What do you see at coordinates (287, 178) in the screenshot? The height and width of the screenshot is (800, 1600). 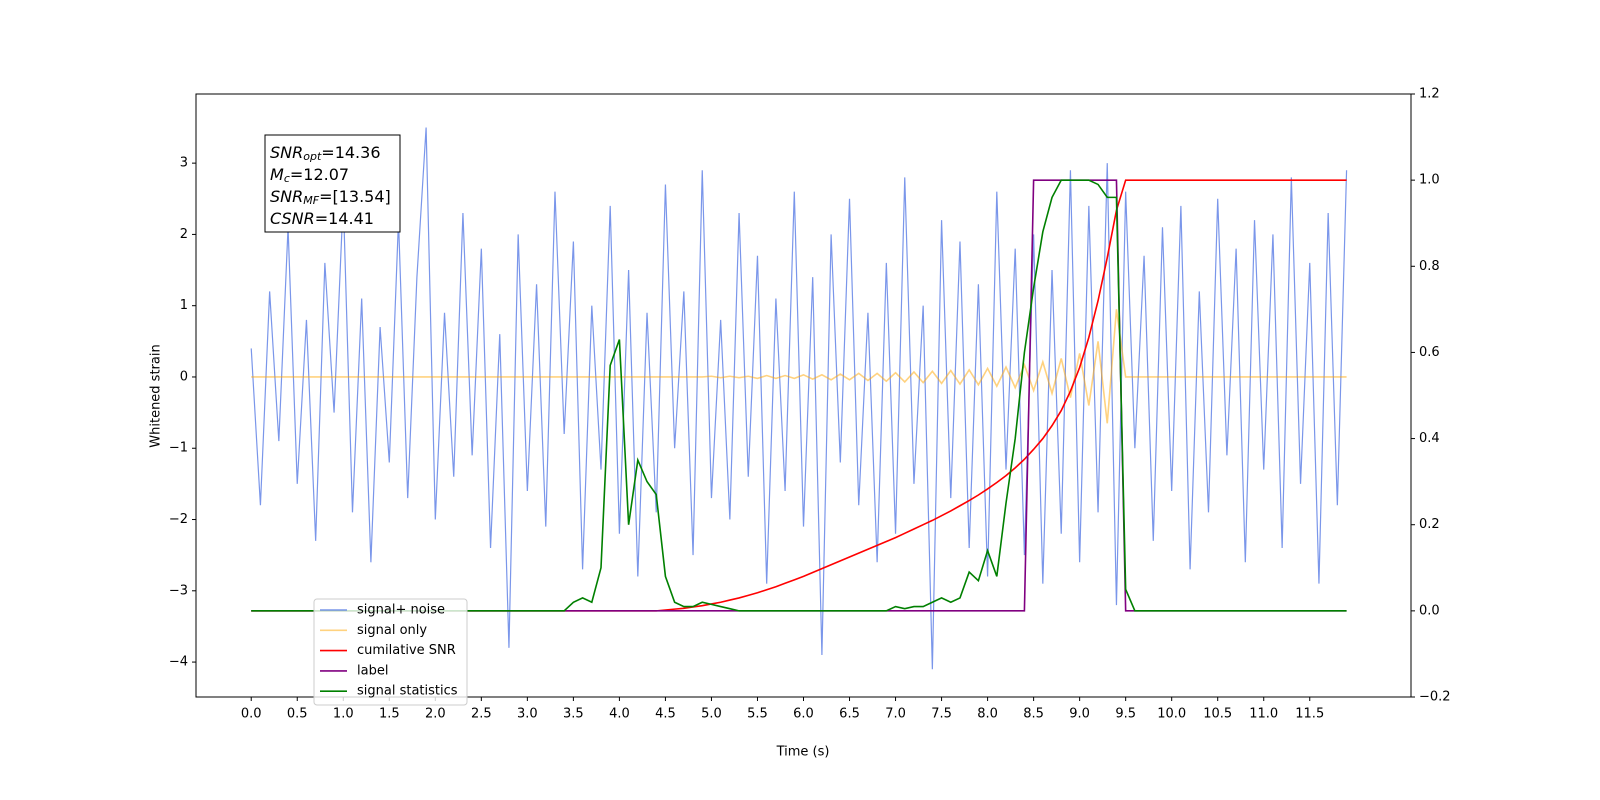 I see `annotation-sub: c` at bounding box center [287, 178].